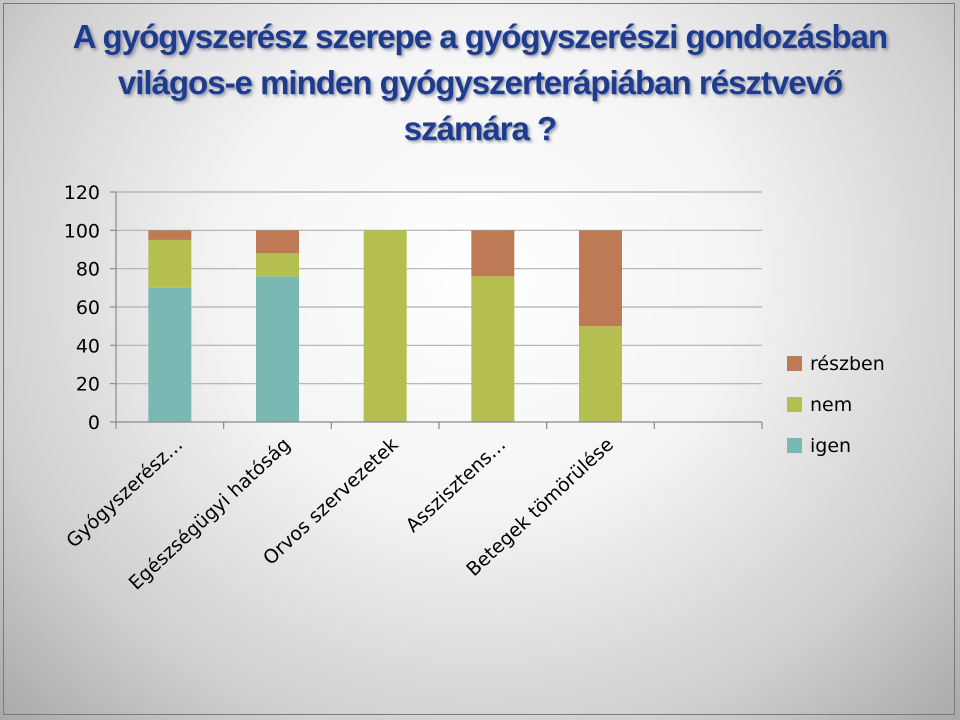 This screenshot has width=960, height=720. I want to click on legend-label: igen, so click(830, 446).